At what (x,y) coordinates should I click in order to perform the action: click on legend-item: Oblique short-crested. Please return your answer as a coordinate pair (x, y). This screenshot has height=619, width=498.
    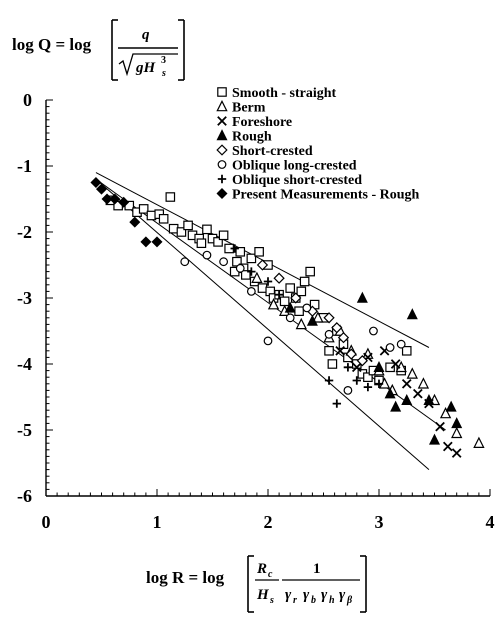
    Looking at the image, I should click on (289, 180).